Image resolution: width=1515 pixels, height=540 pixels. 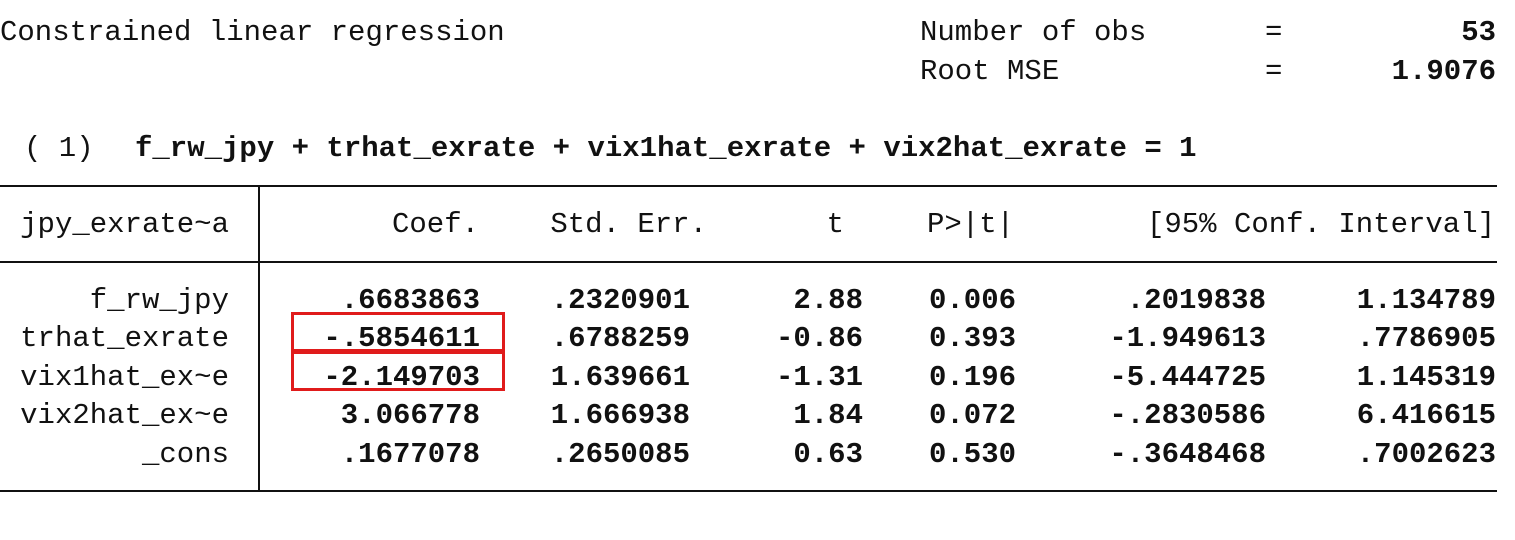 What do you see at coordinates (124, 224) in the screenshot?
I see `depvar-header: jpy_exrate~a` at bounding box center [124, 224].